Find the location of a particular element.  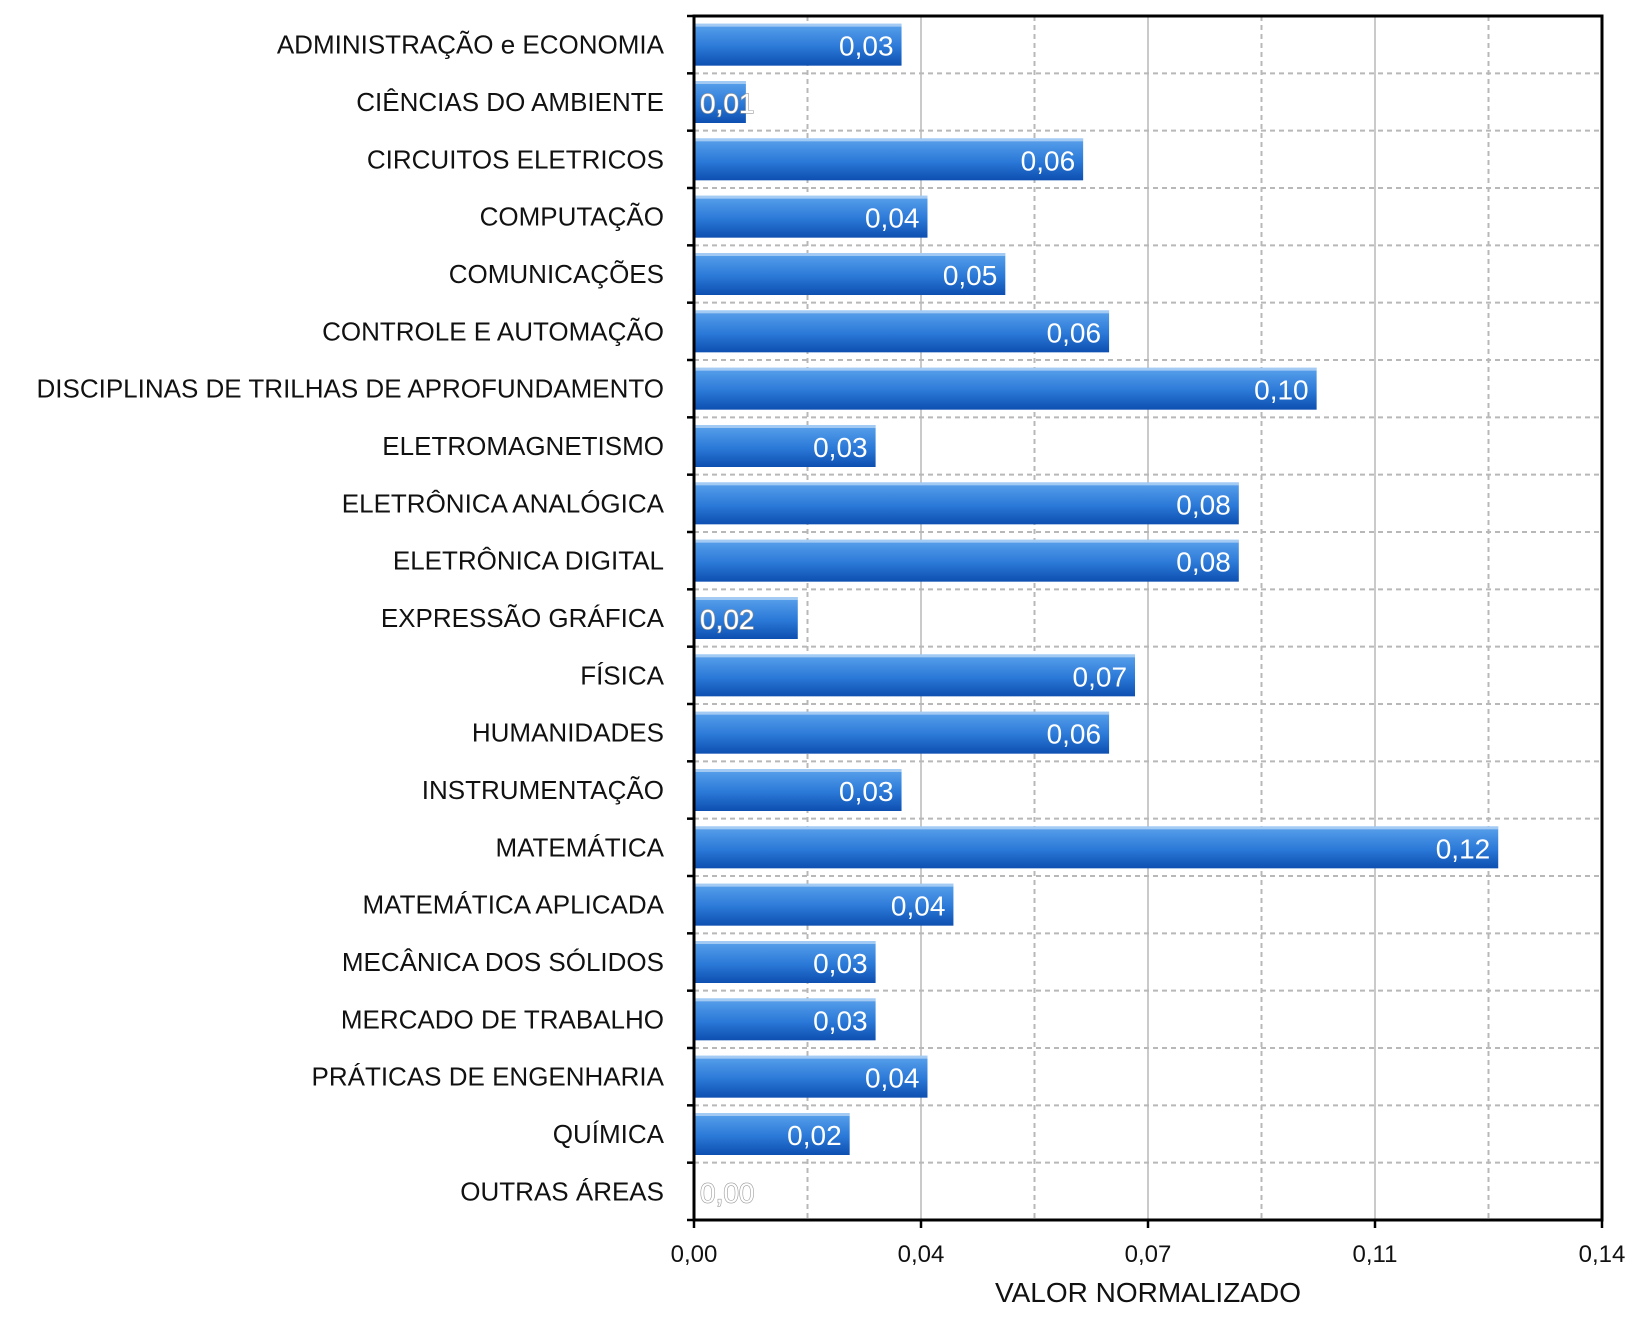

data-label: 0,01 is located at coordinates (727, 103).